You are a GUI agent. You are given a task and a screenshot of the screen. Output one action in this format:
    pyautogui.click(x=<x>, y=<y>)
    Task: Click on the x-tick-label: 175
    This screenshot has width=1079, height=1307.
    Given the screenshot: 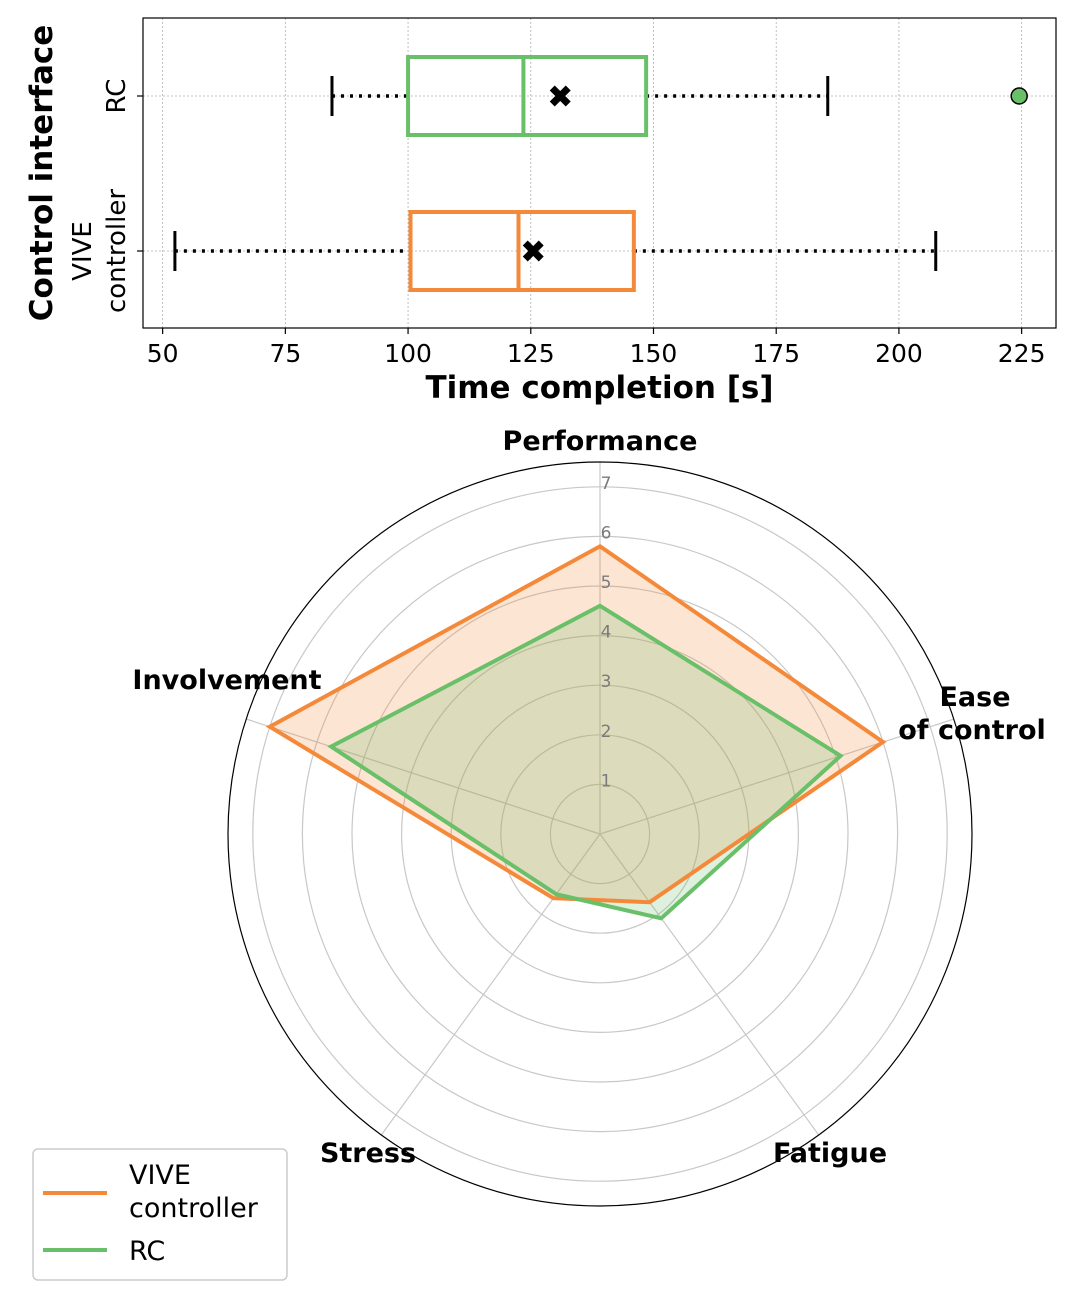 What is the action you would take?
    pyautogui.click(x=776, y=353)
    